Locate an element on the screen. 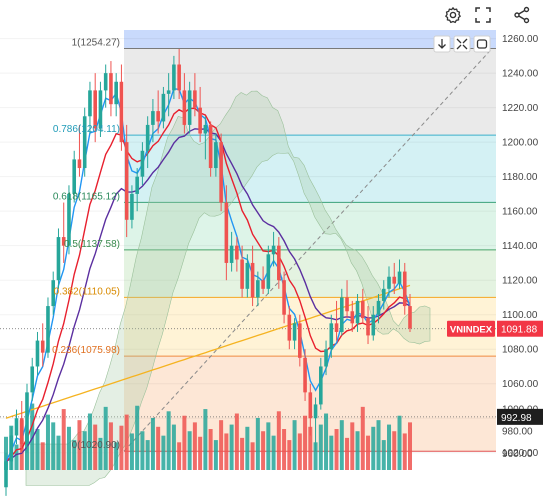 Image resolution: width=543 pixels, height=500 pixels. price-tick-label: 1240.00 is located at coordinates (520, 74).